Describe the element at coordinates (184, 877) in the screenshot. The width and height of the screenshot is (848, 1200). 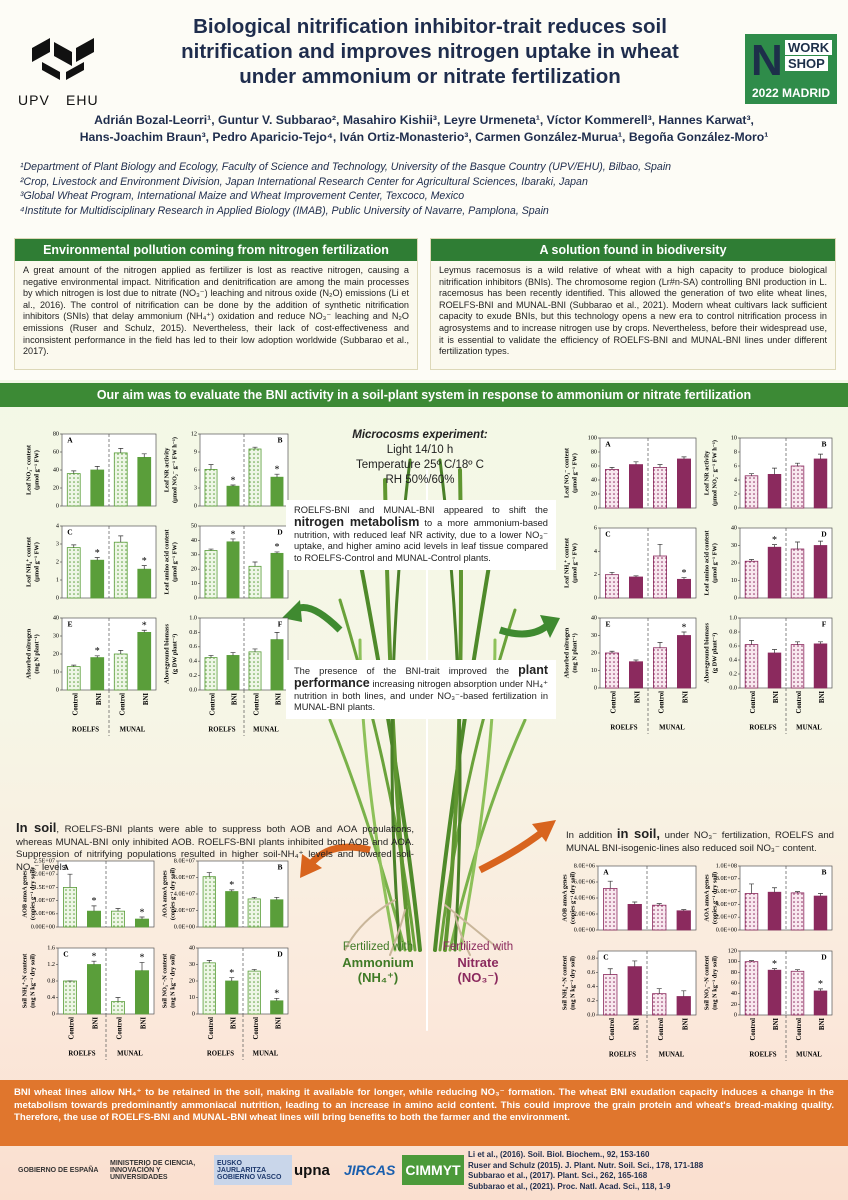
I see `y-tick-label: 6.0E+07` at that location.